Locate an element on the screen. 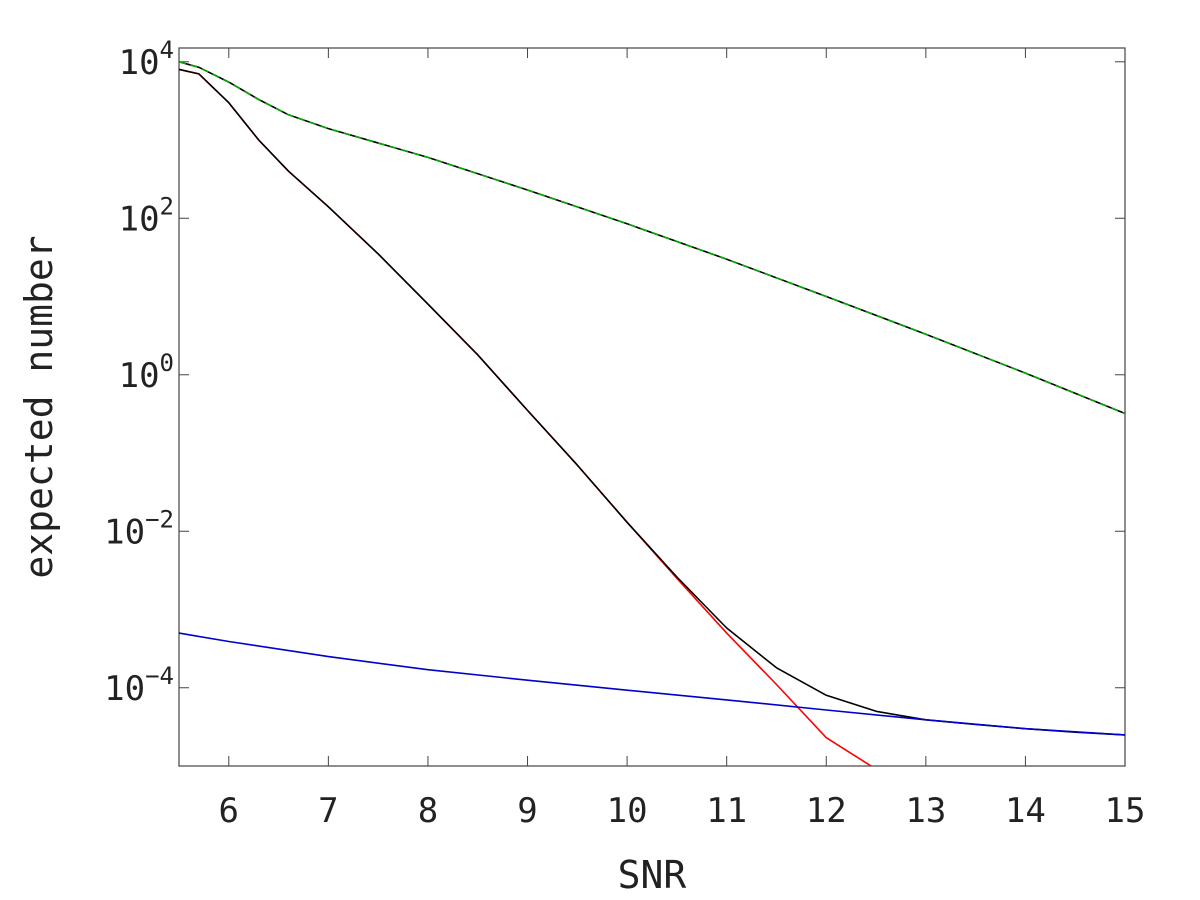 This screenshot has width=1200, height=900. y-axis-label: expected number is located at coordinates (39, 406).